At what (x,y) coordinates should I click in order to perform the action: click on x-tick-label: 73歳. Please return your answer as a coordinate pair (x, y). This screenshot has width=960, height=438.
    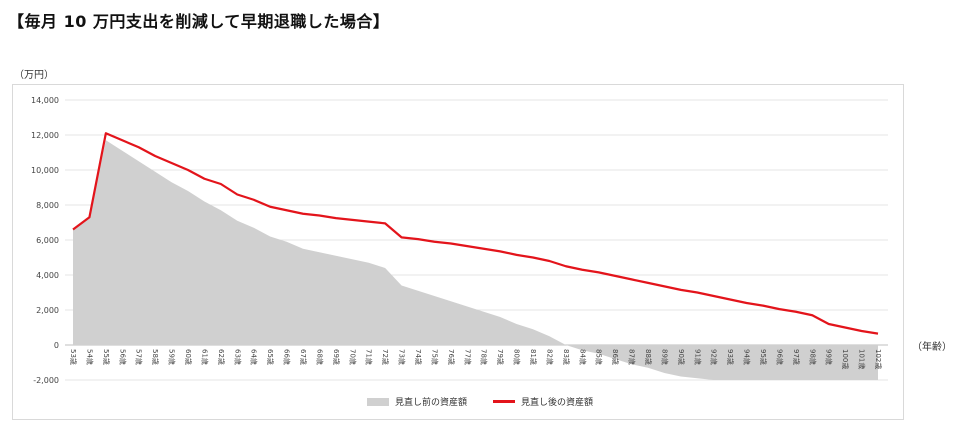
    Looking at the image, I should click on (402, 357).